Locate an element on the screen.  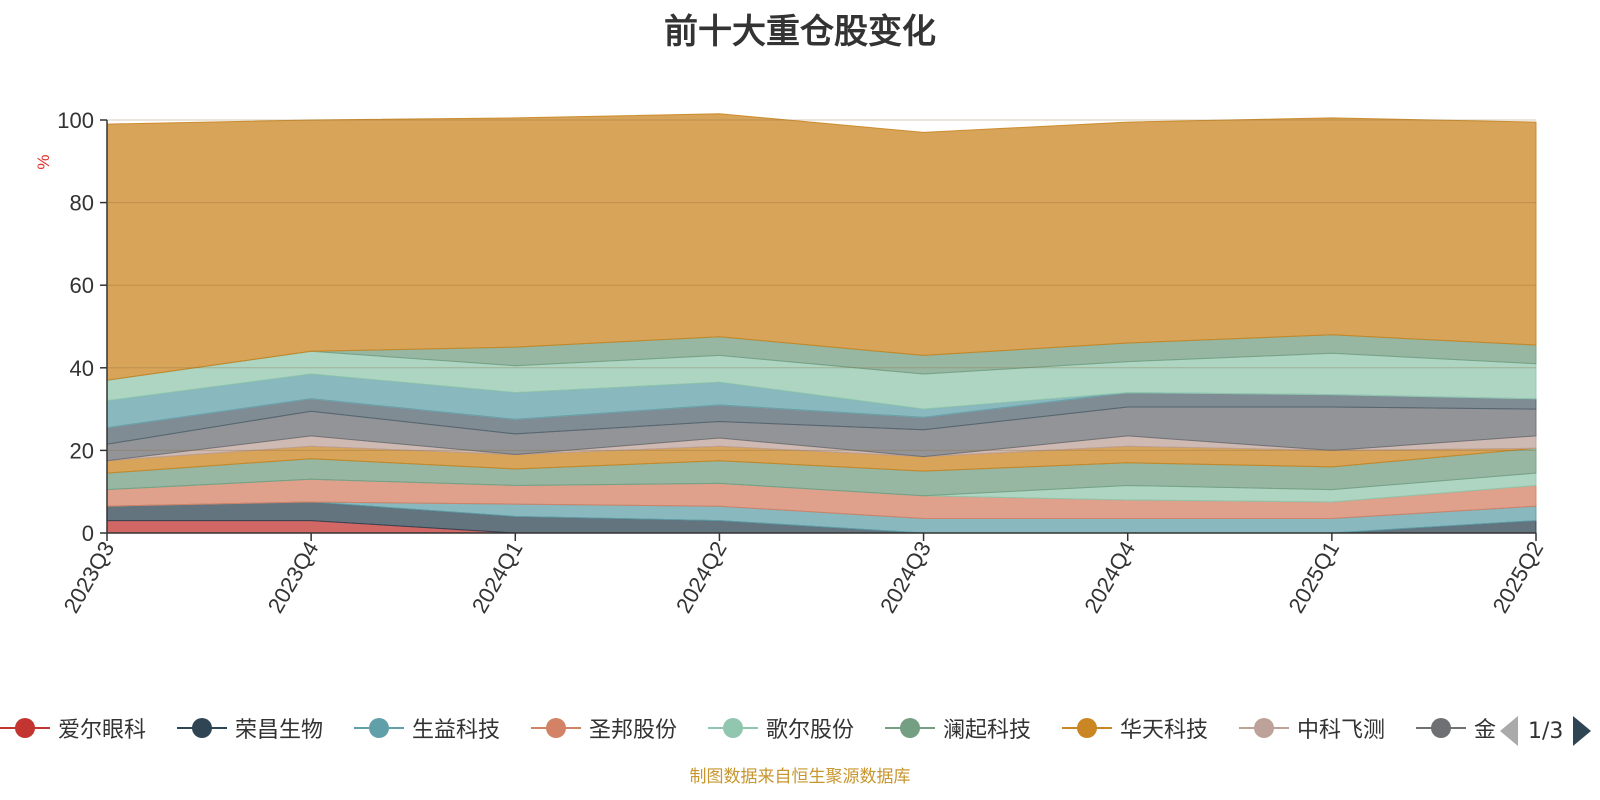
legend-label: 爱尔眼科 is located at coordinates (102, 730).